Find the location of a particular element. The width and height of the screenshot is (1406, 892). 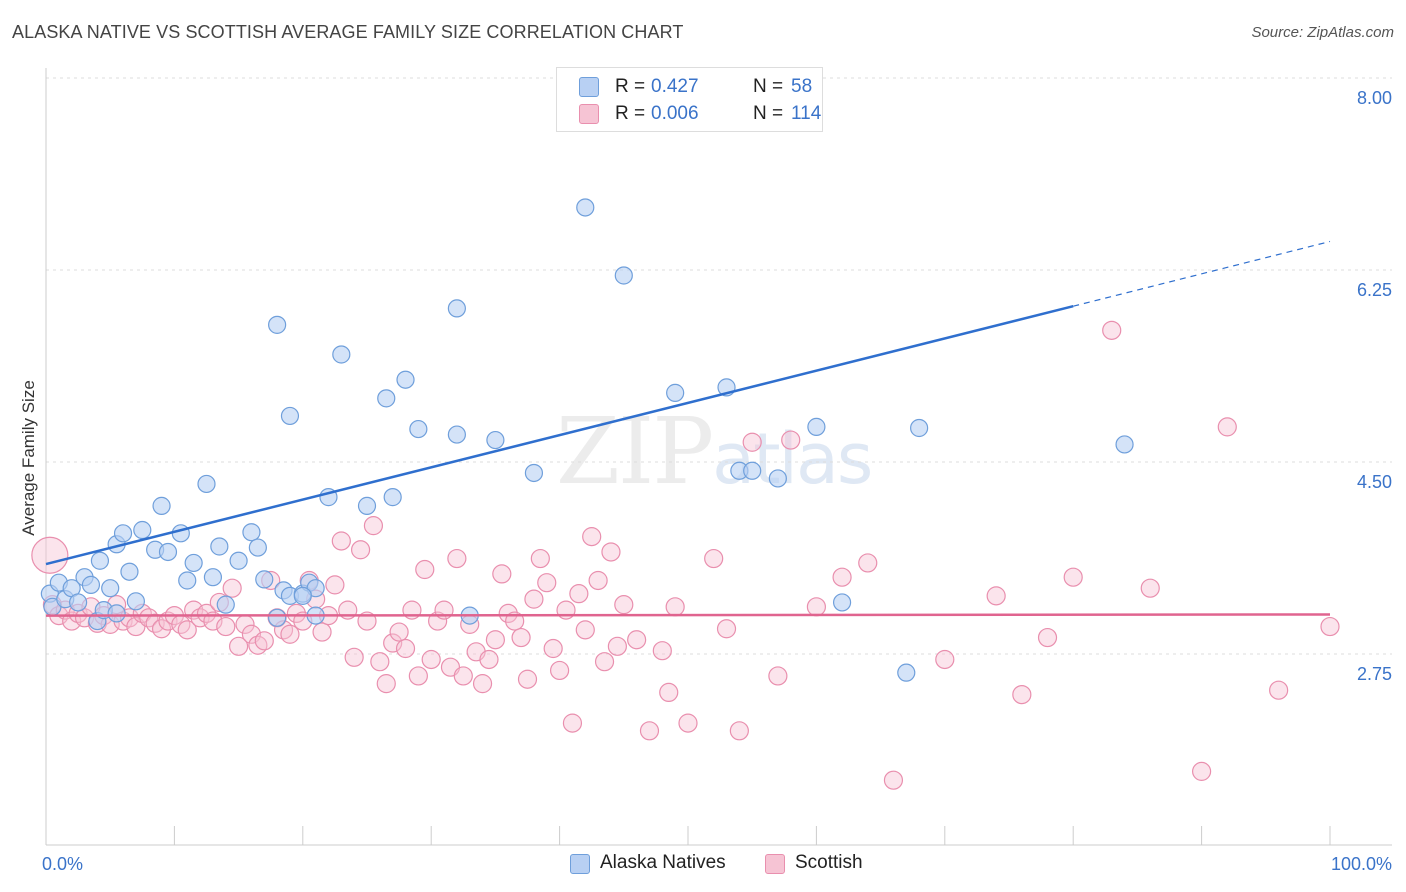

legend-label-scottish: Scottish is located at coordinates (829, 862).